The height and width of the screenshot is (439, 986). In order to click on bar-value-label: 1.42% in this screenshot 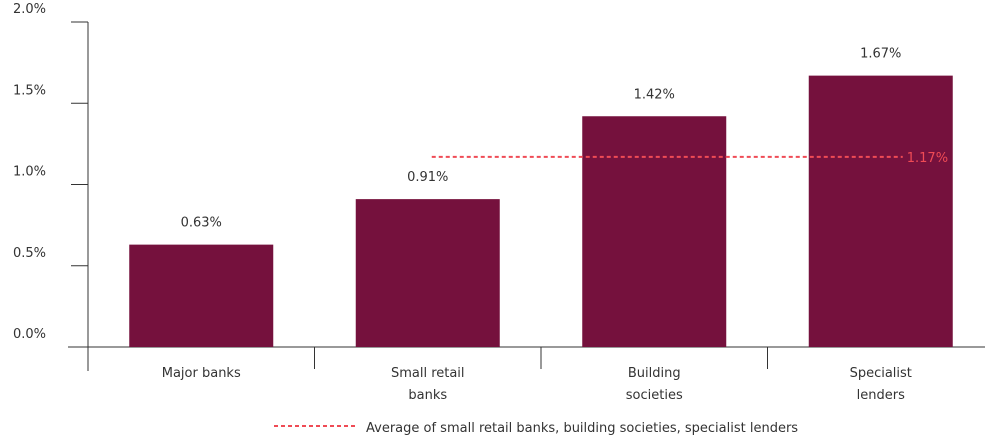, I will do `click(654, 94)`.